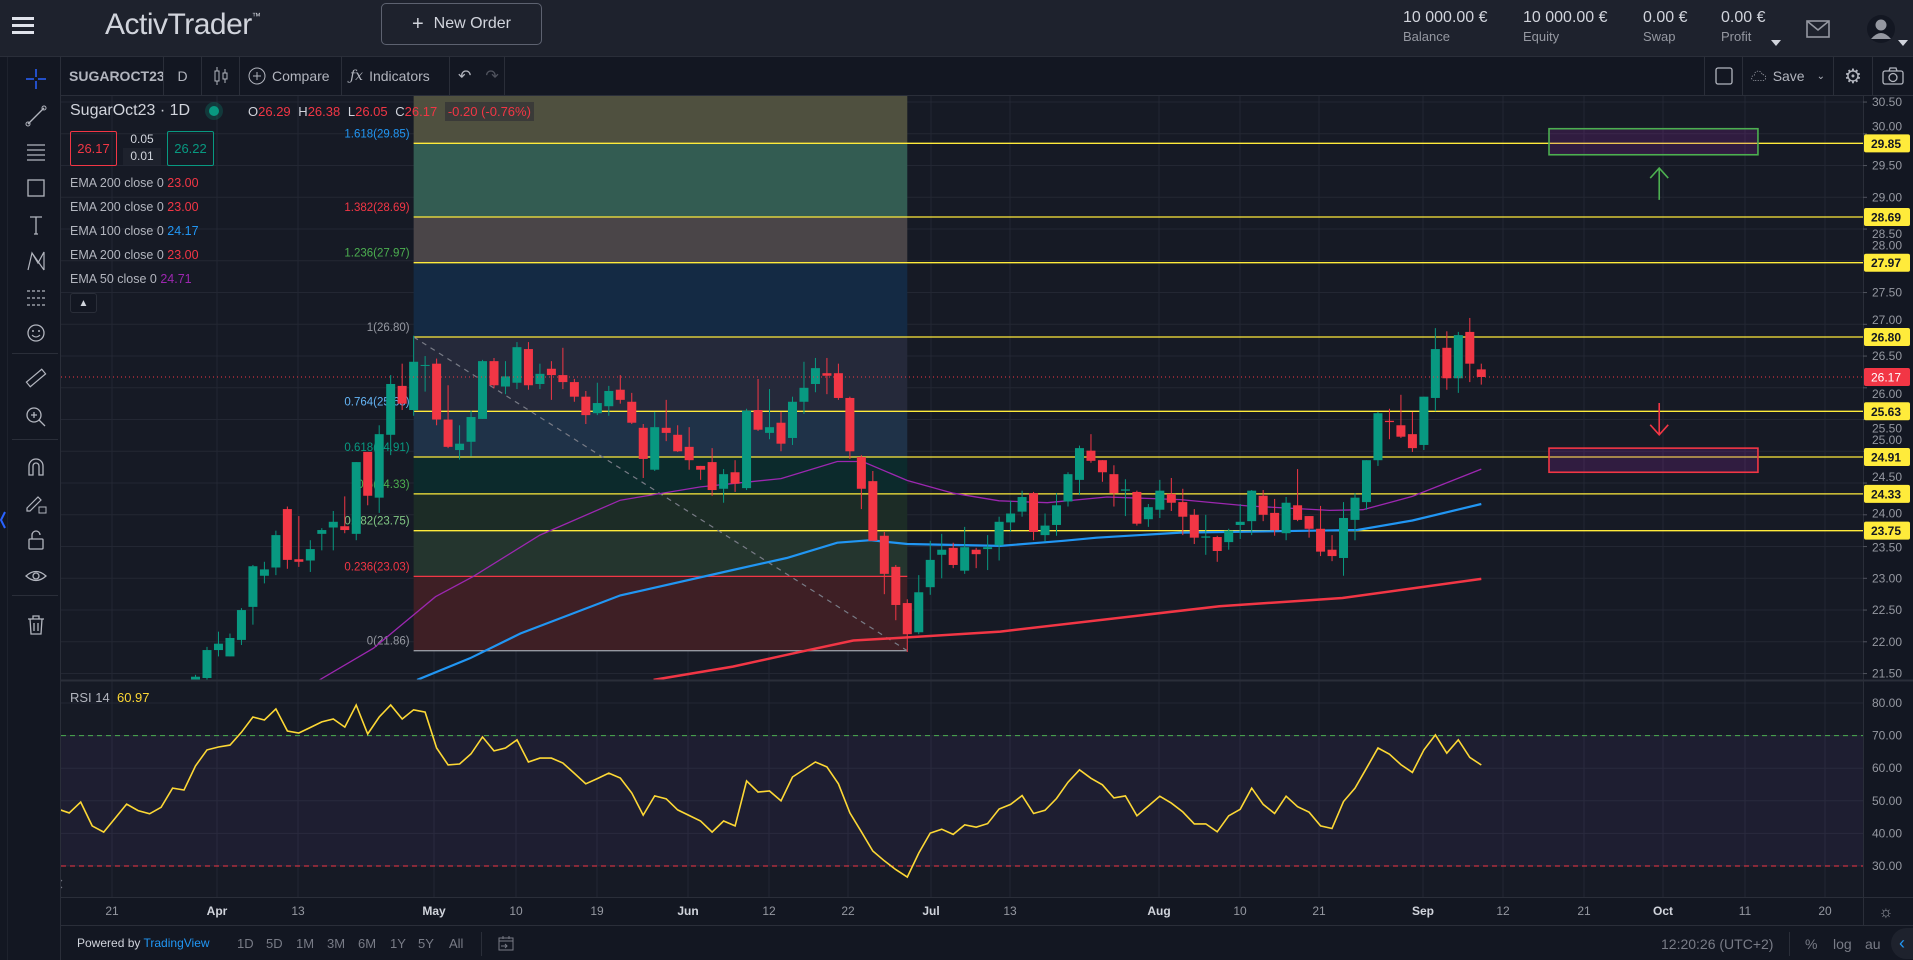 This screenshot has width=1913, height=960. What do you see at coordinates (1743, 26) in the screenshot?
I see `profit: 0.00 € Profit` at bounding box center [1743, 26].